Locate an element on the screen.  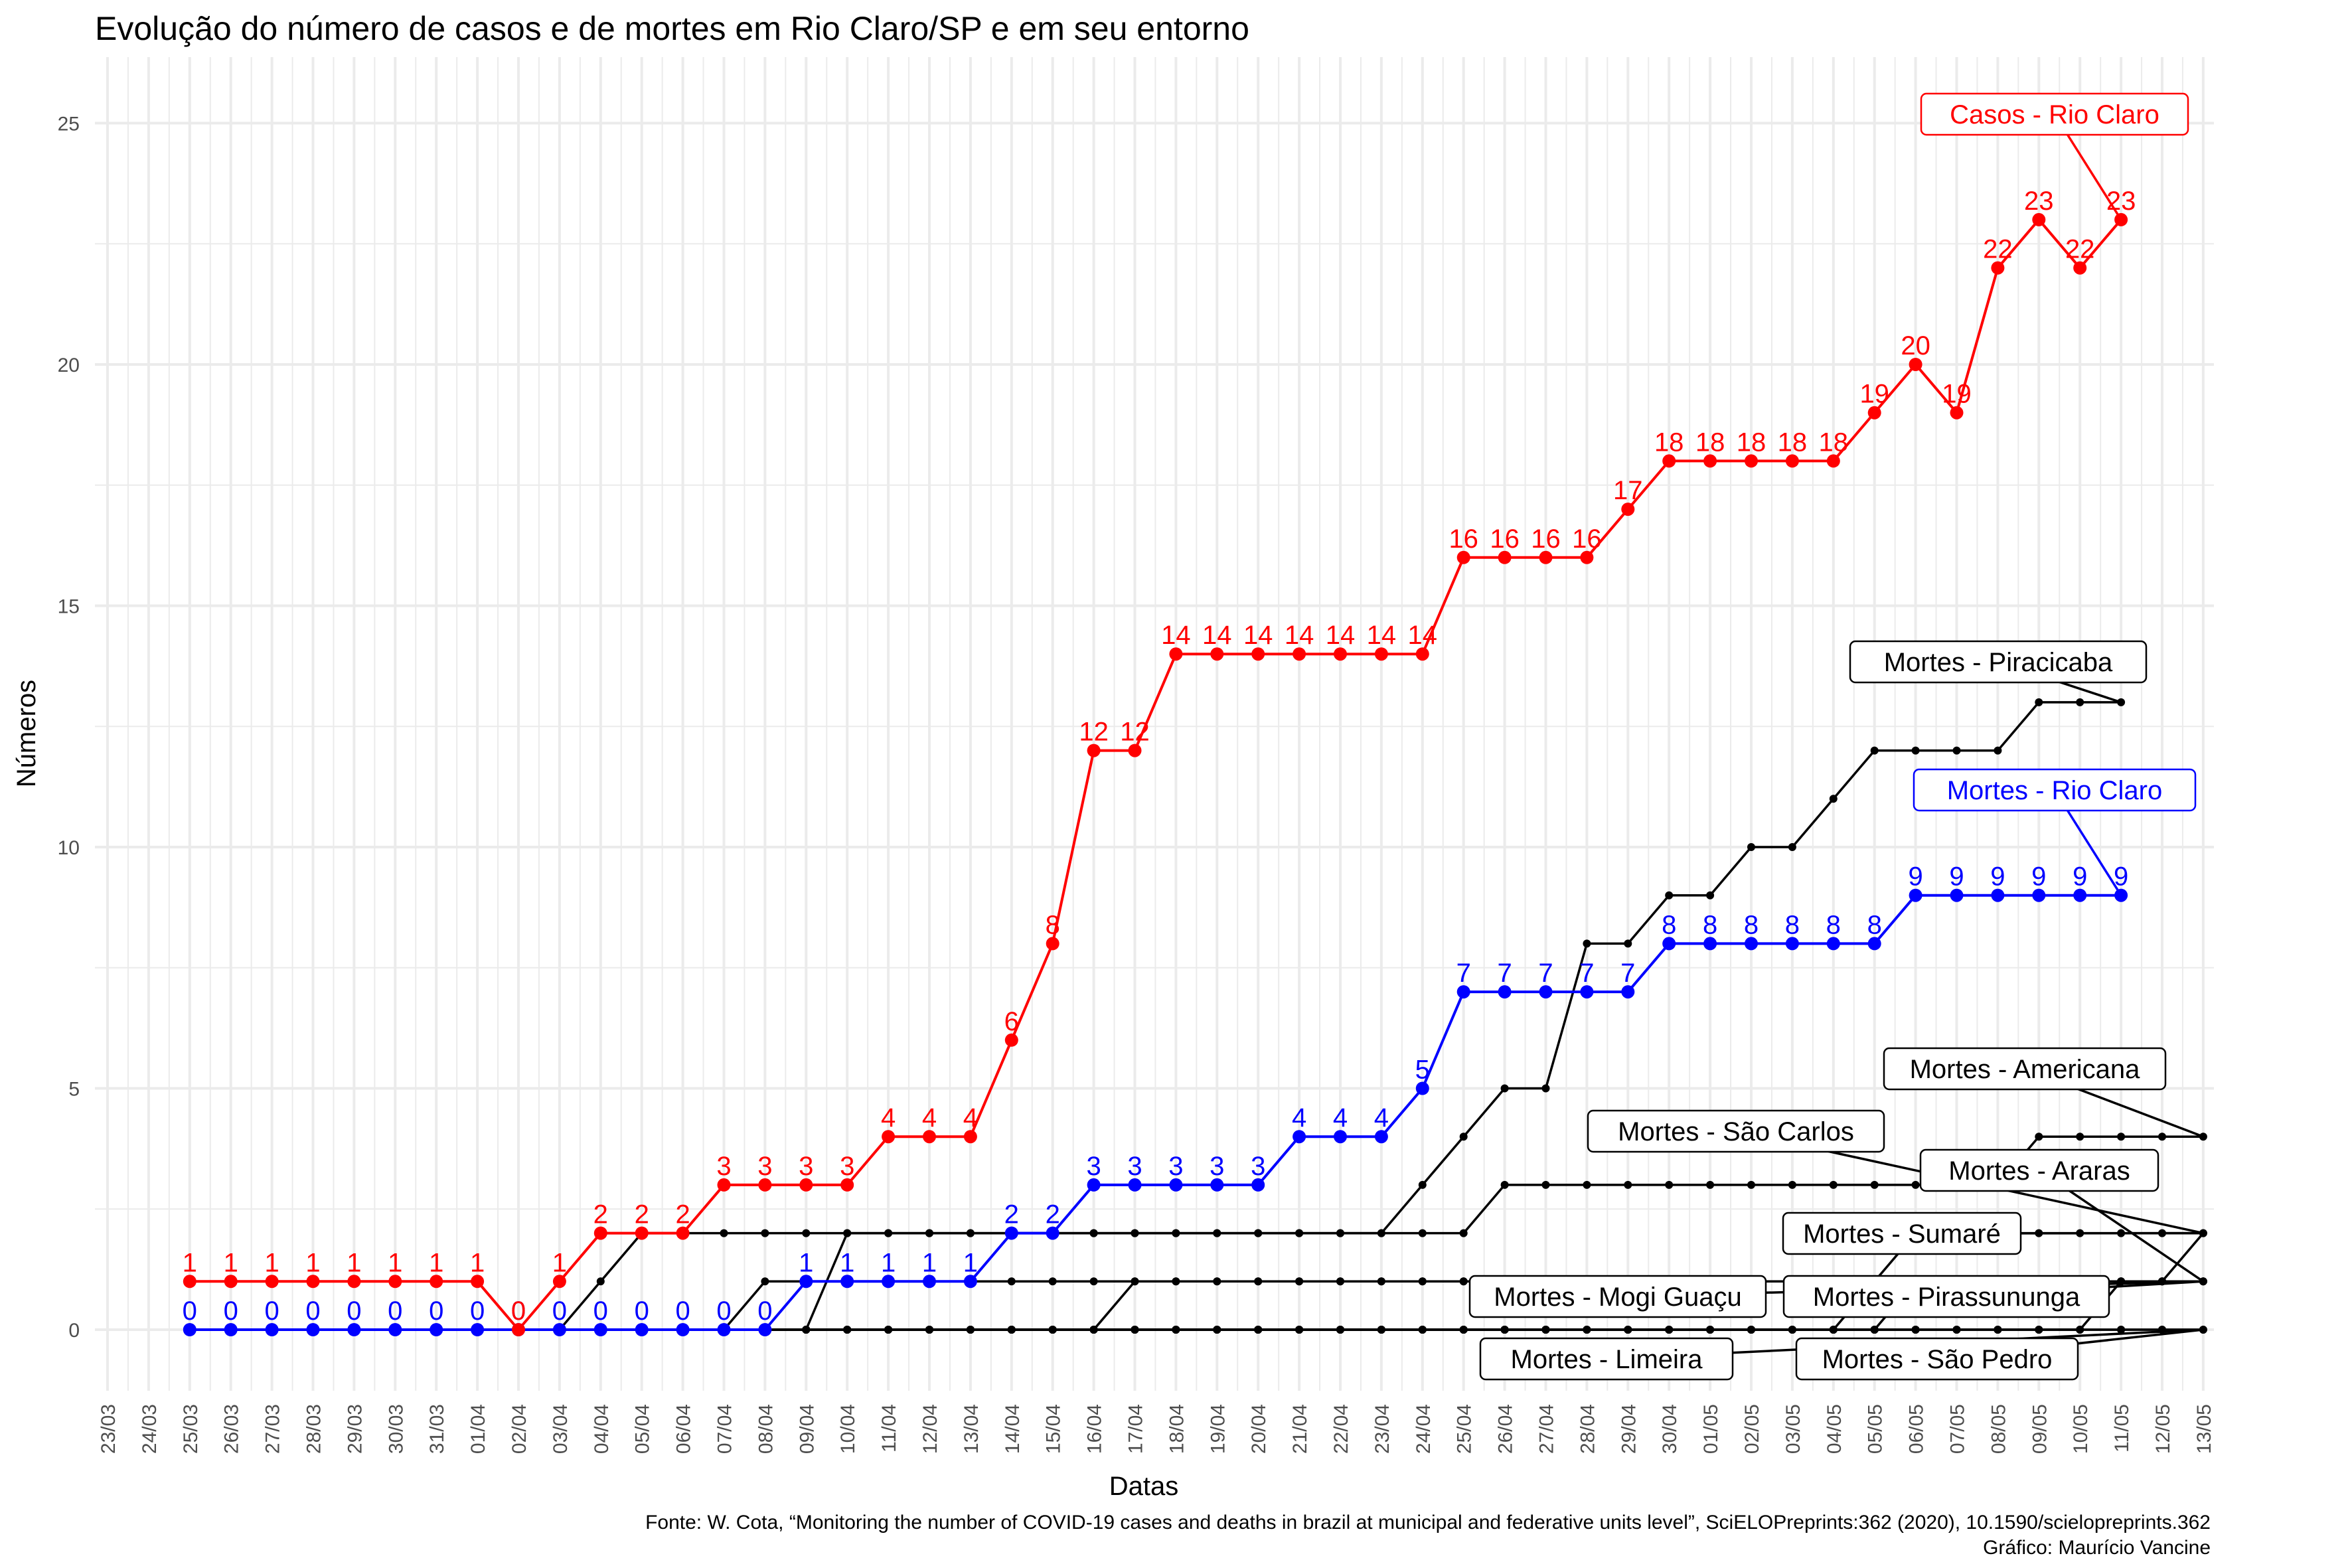
label-text: Casos - Rio Claro is located at coordinates (2055, 115).